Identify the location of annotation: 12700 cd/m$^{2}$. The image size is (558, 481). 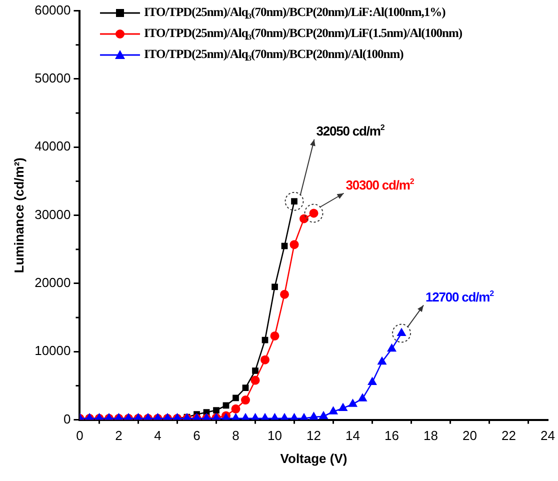
(460, 297).